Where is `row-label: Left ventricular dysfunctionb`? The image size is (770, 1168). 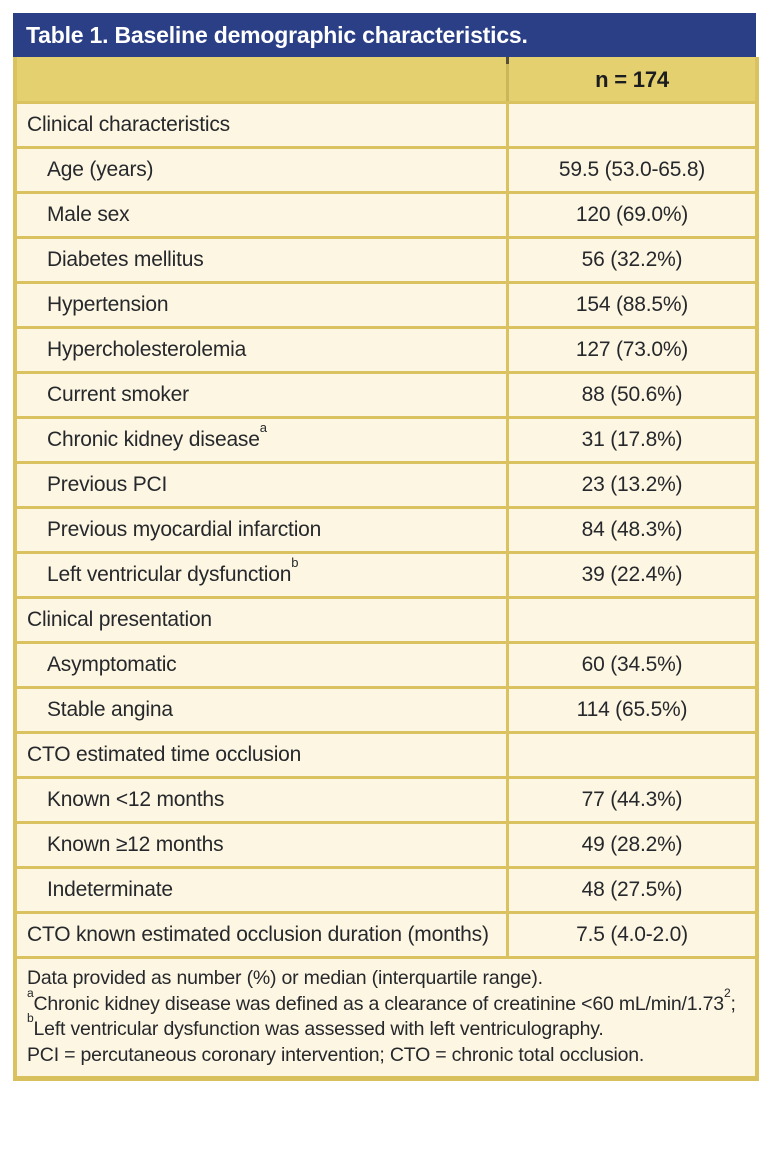
row-label: Left ventricular dysfunctionb is located at coordinates (173, 570).